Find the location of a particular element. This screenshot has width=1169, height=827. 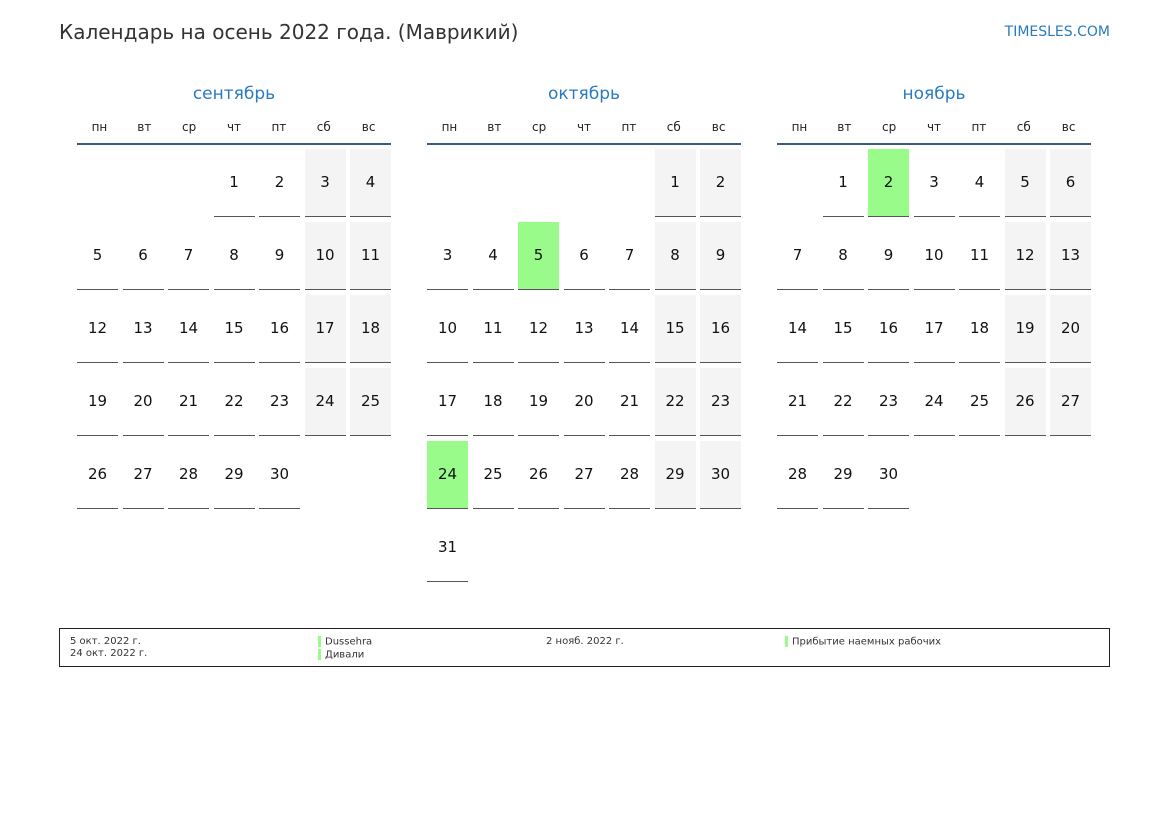

site-link: TIMESLES.COM is located at coordinates (1057, 32).